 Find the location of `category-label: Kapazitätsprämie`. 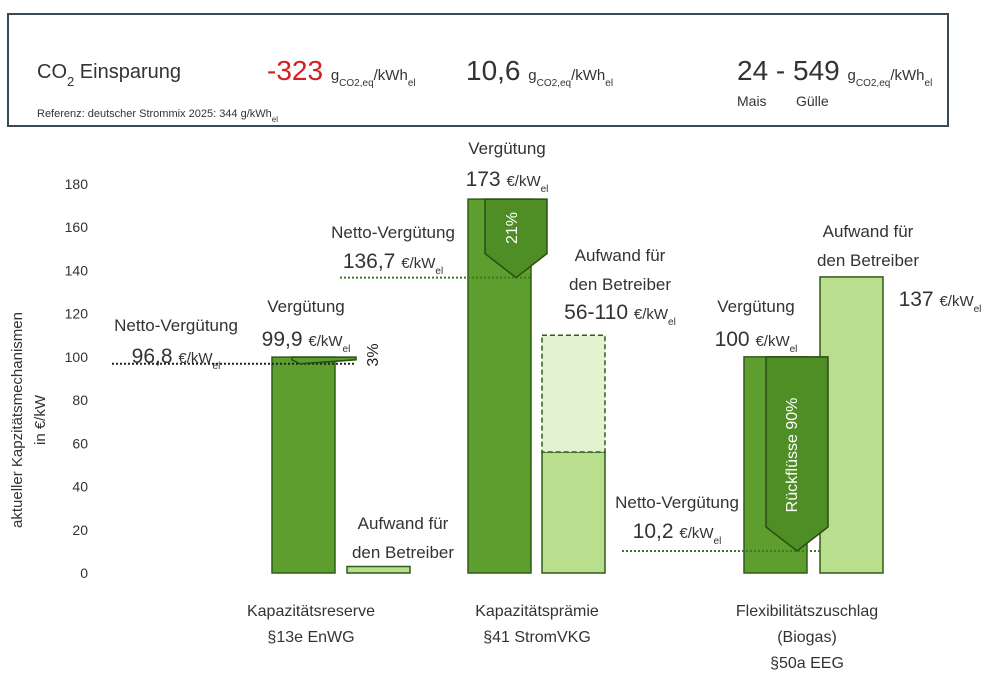

category-label: Kapazitätsprämie is located at coordinates (537, 611).